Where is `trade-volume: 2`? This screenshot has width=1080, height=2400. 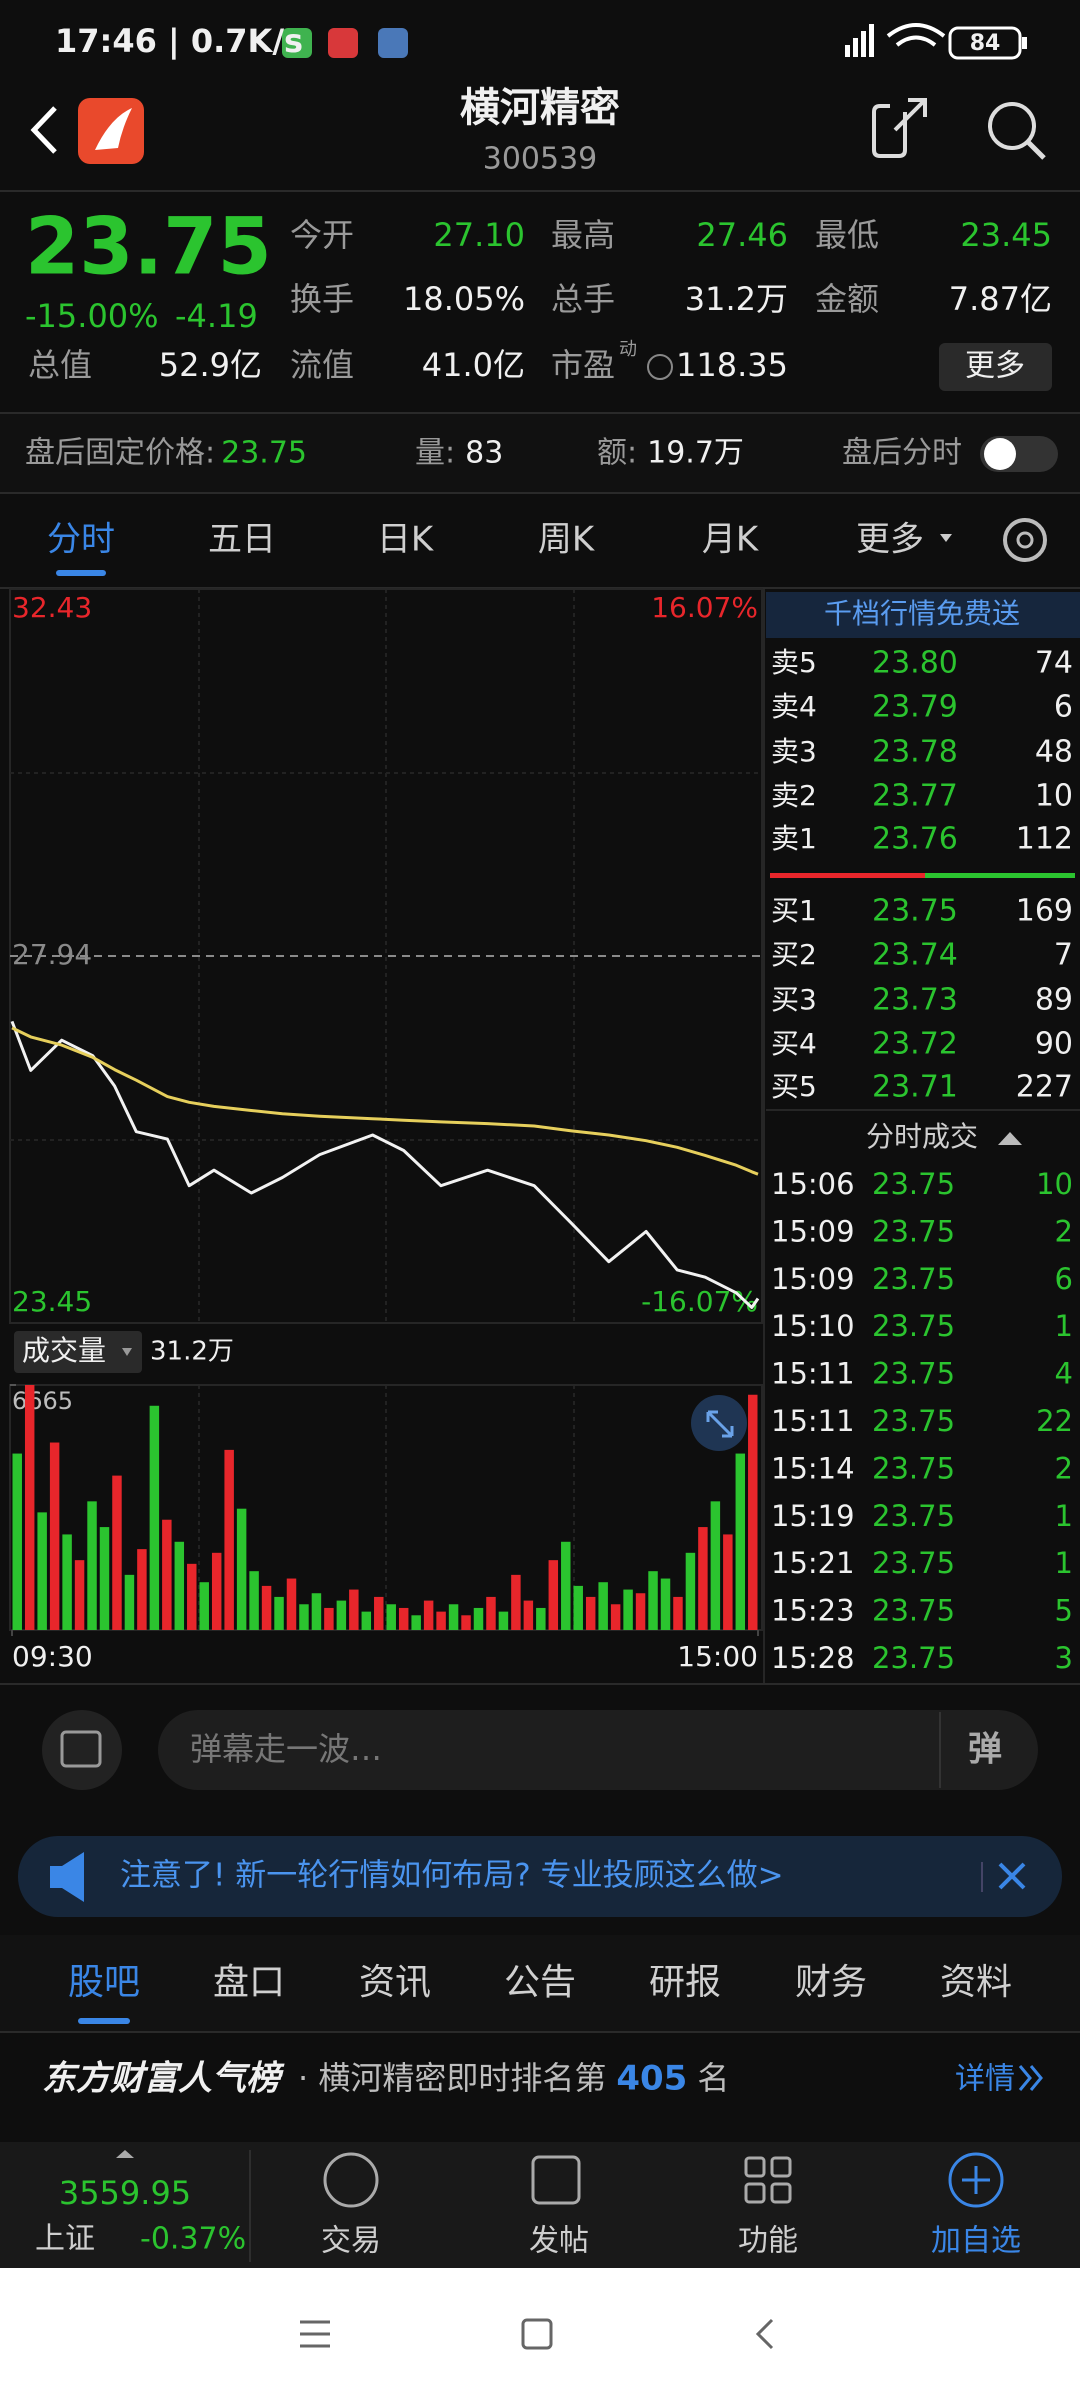 trade-volume: 2 is located at coordinates (1064, 1468).